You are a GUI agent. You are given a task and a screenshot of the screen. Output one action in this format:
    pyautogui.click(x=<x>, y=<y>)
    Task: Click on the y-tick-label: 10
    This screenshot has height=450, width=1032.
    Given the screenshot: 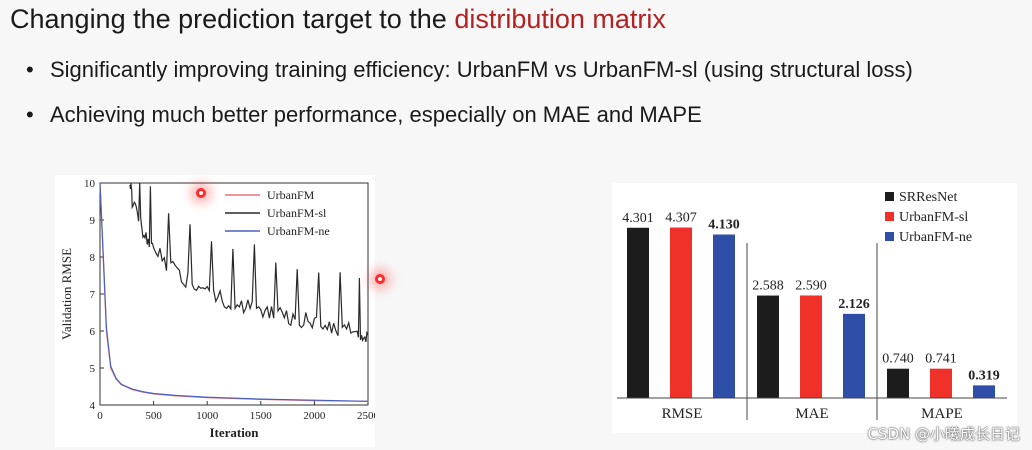 What is the action you would take?
    pyautogui.click(x=90, y=184)
    